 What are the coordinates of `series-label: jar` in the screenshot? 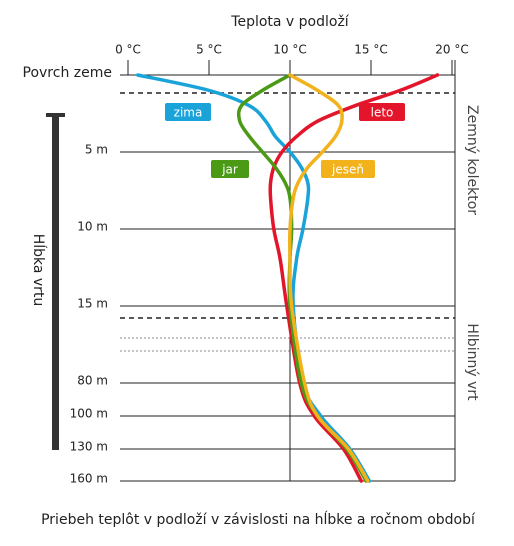 It's located at (229, 170).